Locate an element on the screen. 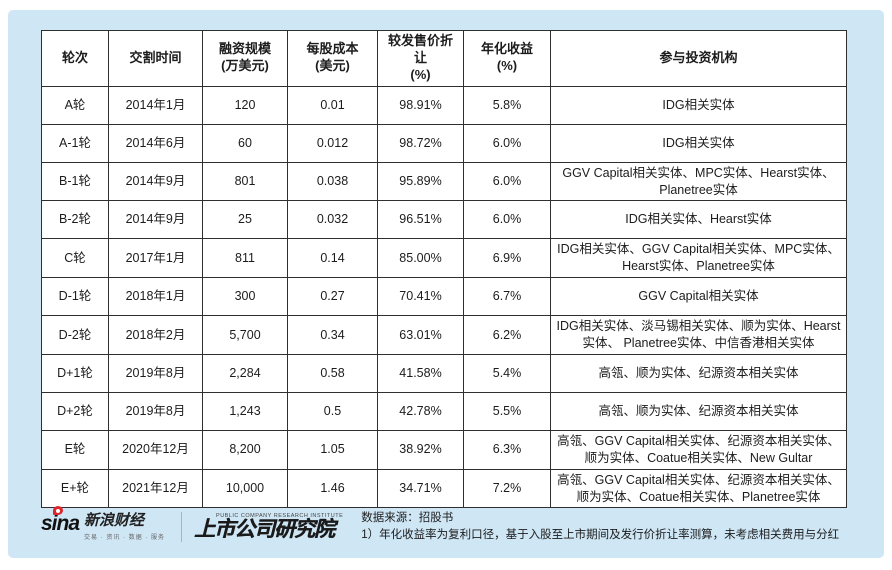 This screenshot has height=570, width=892. cell-closing-date: 2018年1月 is located at coordinates (155, 297).